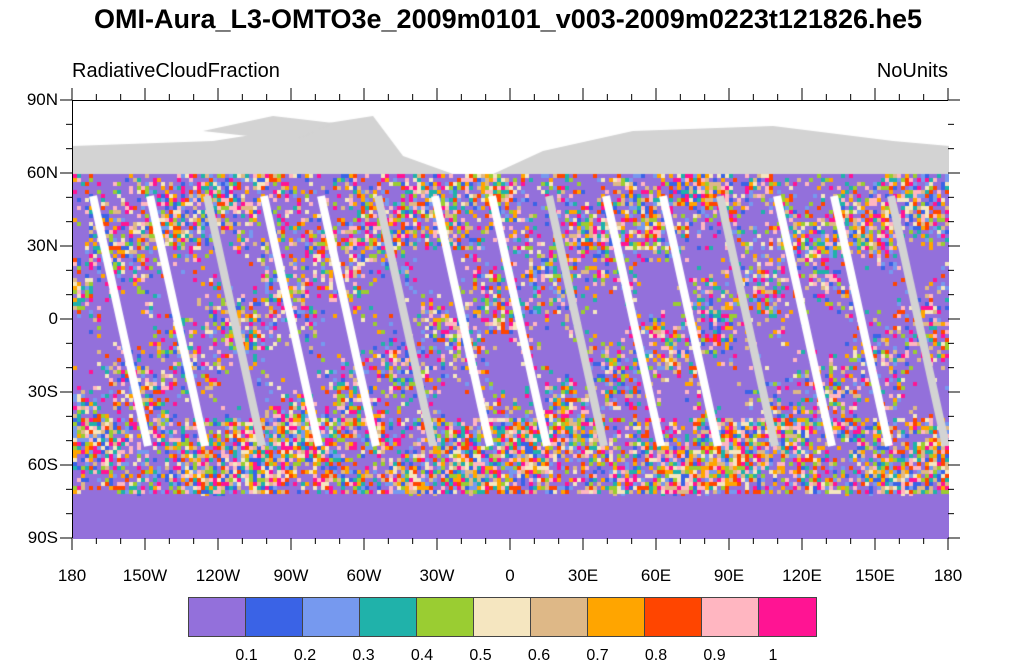  What do you see at coordinates (539, 655) in the screenshot?
I see `colorbar-label: 0.6` at bounding box center [539, 655].